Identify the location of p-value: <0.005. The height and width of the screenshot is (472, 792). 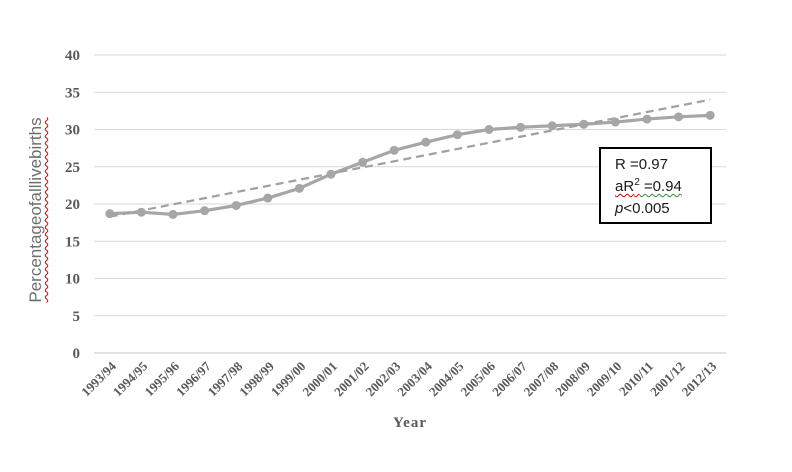
(646, 208).